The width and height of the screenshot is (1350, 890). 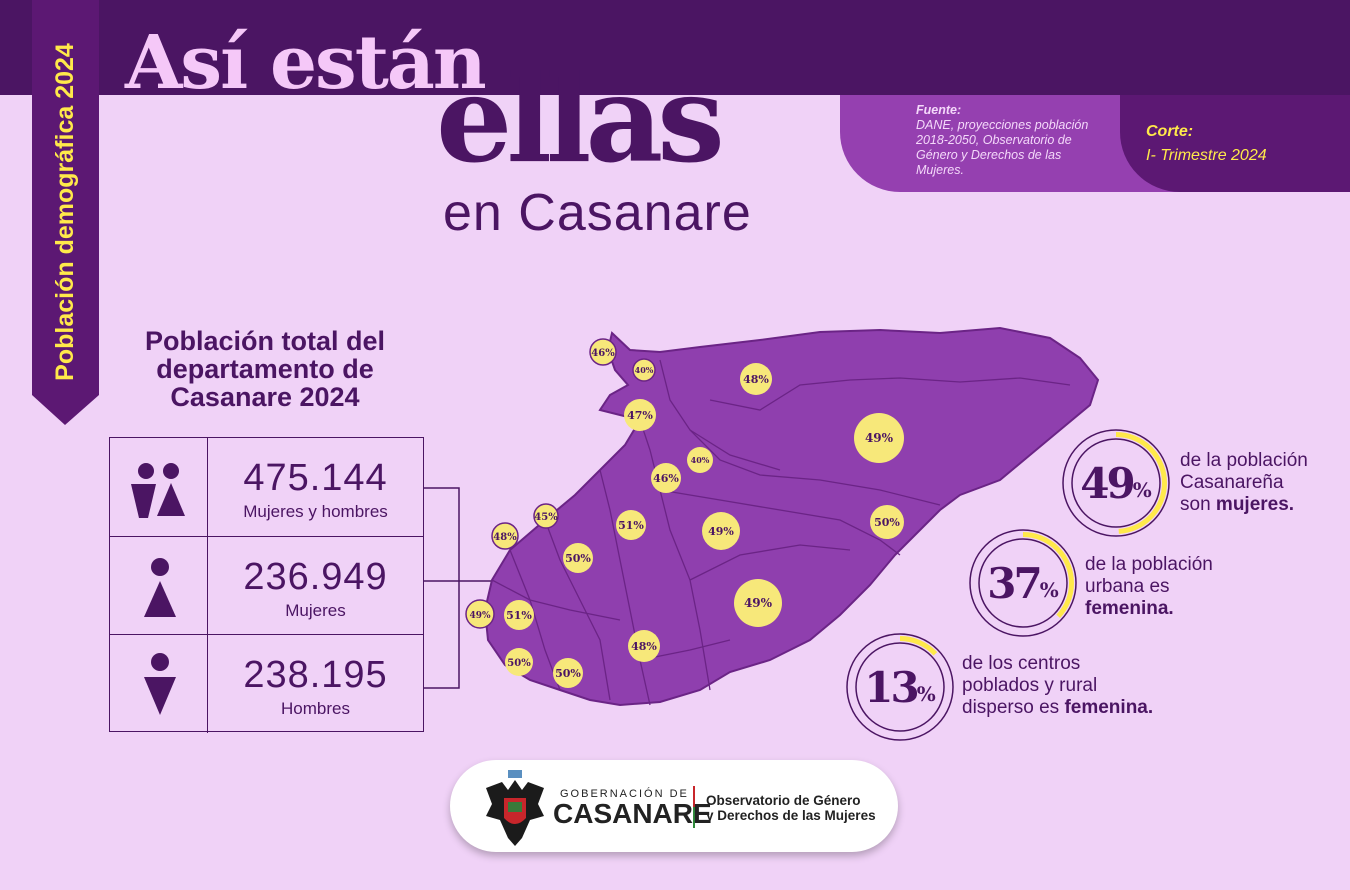 What do you see at coordinates (65, 212) in the screenshot?
I see `side-ribbon: Población demográfica 2024` at bounding box center [65, 212].